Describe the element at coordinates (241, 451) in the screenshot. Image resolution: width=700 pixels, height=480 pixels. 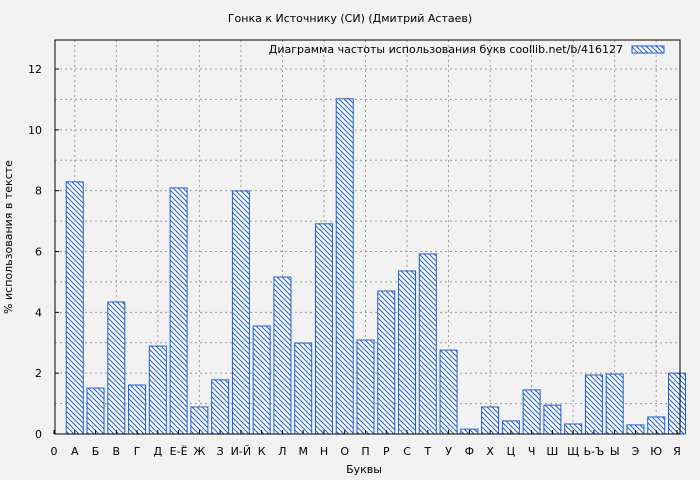
I see `x-tick-label: И-Й` at that location.